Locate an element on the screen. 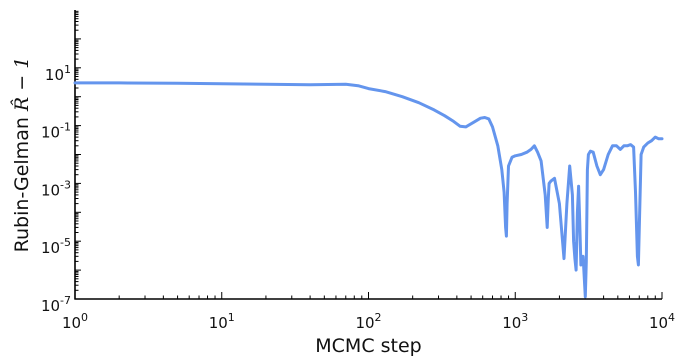 The height and width of the screenshot is (358, 678). y-tick-label: 10⁻³ is located at coordinates (56, 188).